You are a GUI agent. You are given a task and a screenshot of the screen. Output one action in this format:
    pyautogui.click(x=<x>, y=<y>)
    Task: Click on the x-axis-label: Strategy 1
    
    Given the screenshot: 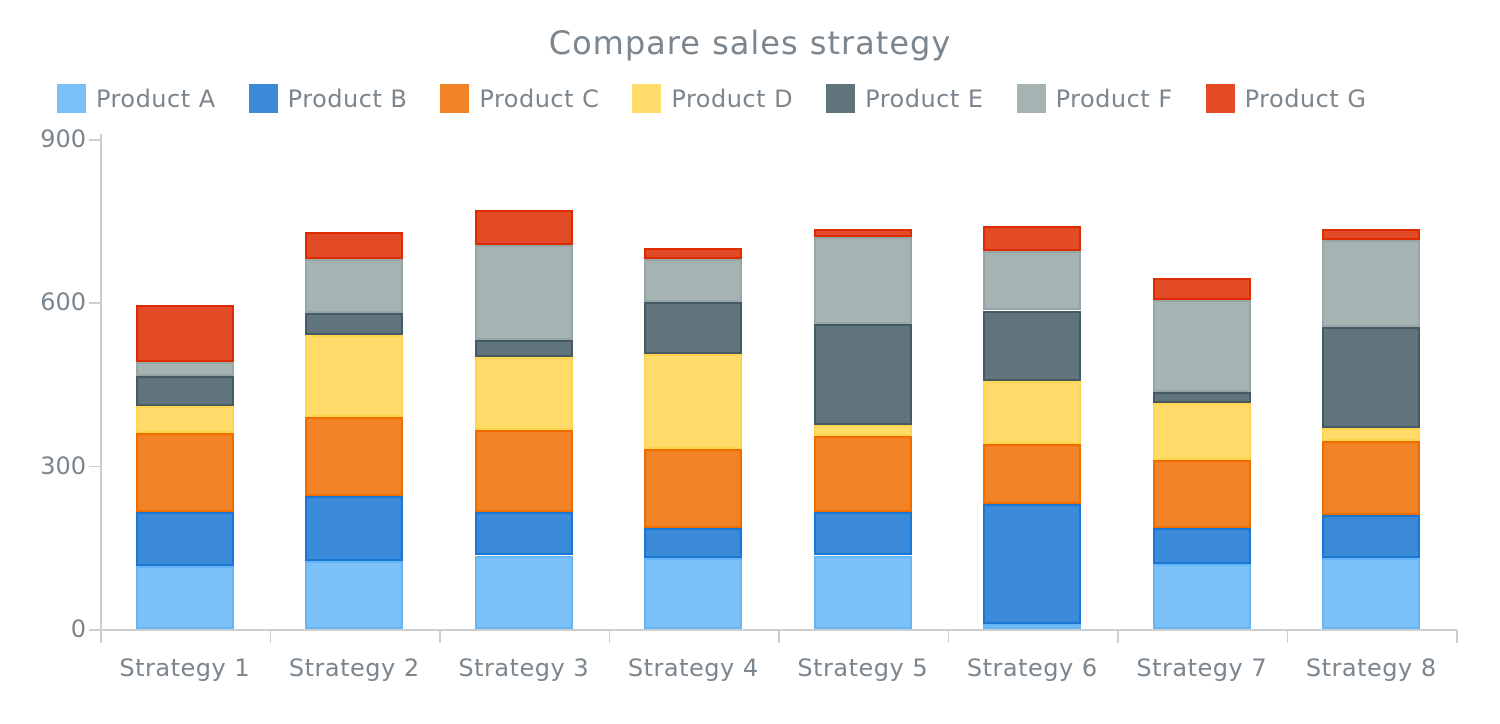 What is the action you would take?
    pyautogui.click(x=185, y=668)
    